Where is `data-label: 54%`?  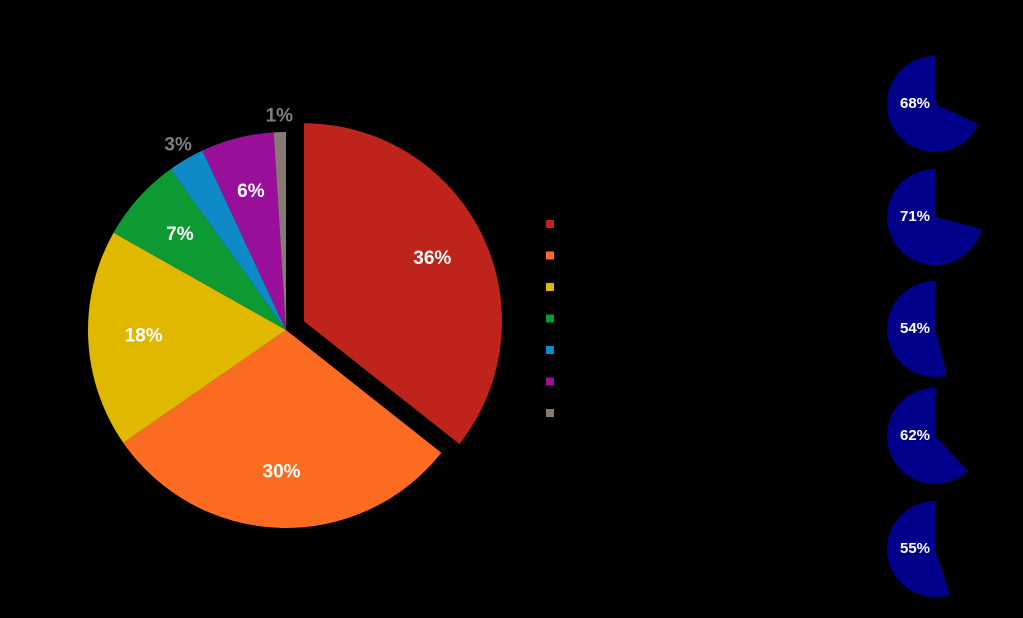 data-label: 54% is located at coordinates (915, 328).